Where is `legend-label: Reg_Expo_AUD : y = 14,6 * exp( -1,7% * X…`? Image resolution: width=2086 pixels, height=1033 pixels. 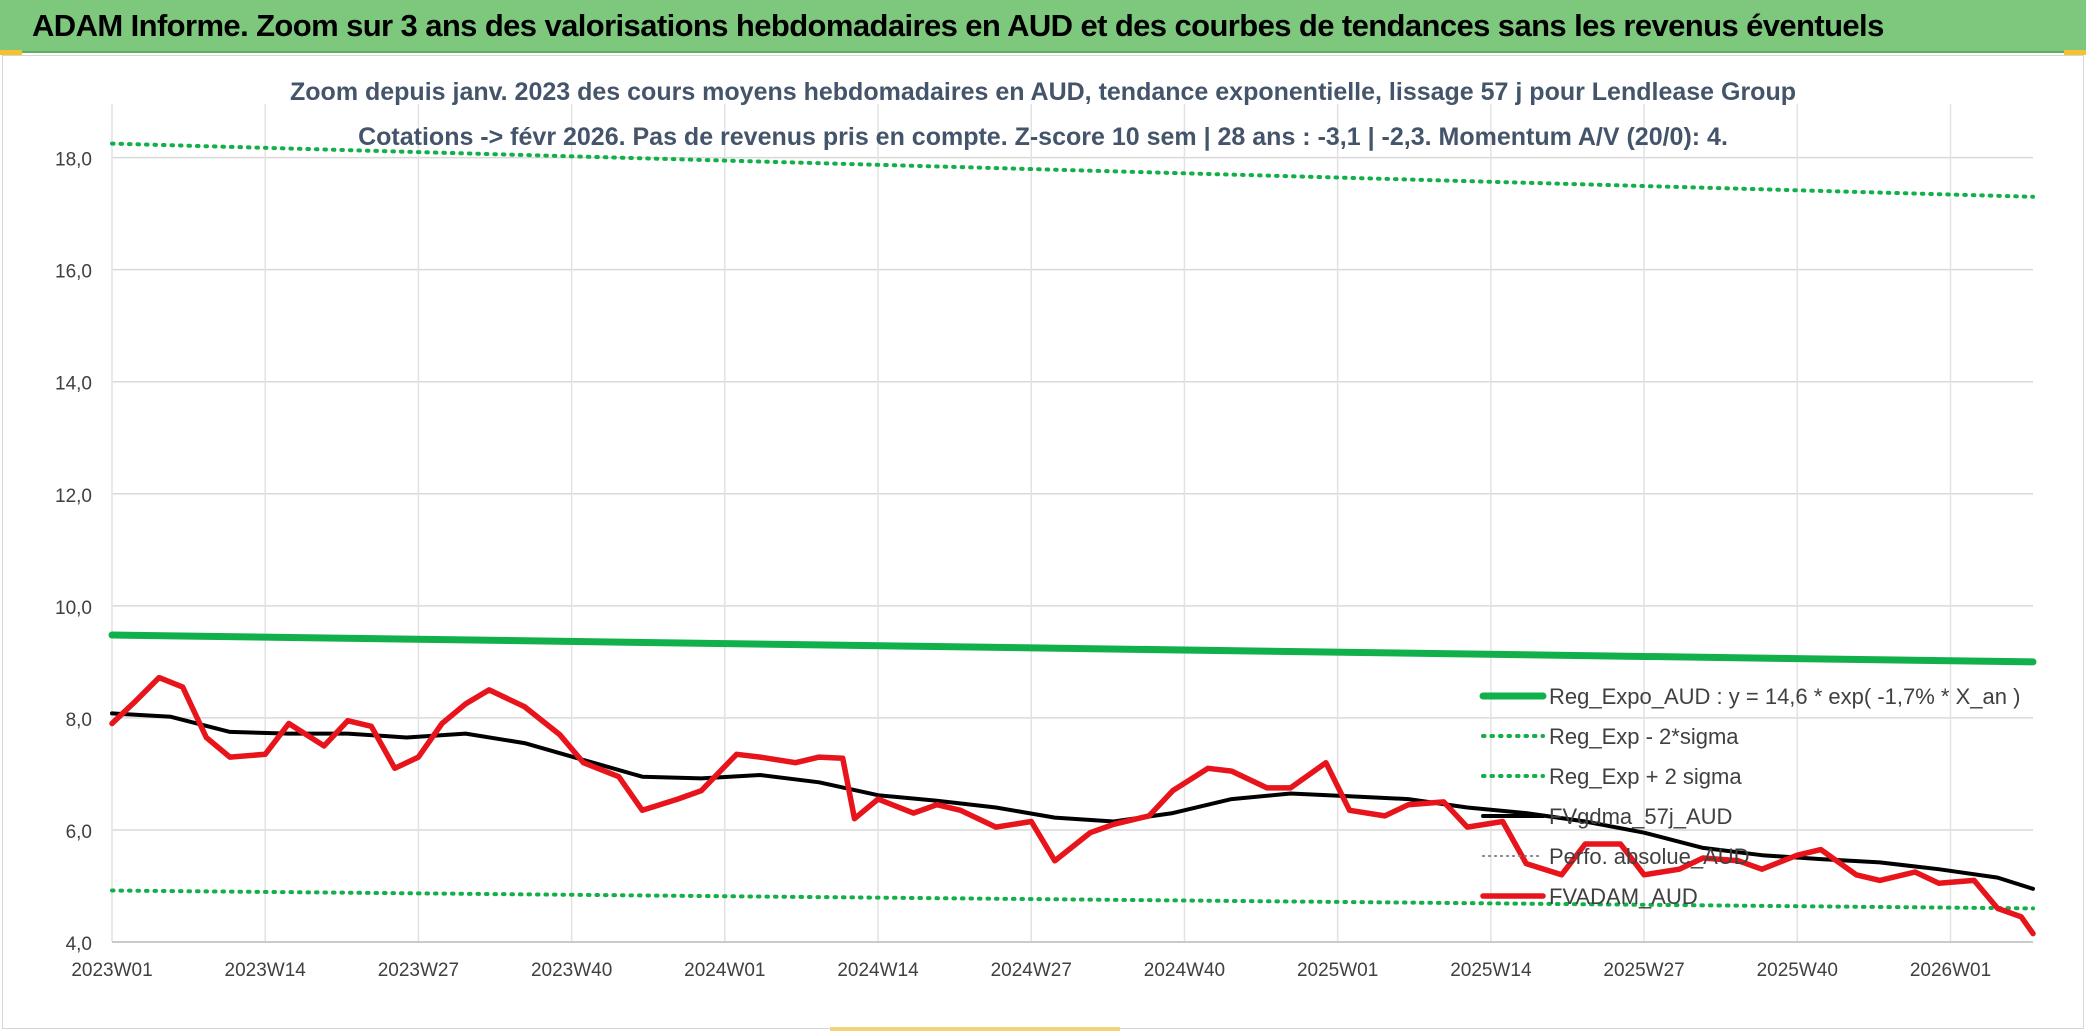
legend-label: Reg_Expo_AUD : y = 14,6 * exp( -1,7% * X… is located at coordinates (1784, 696).